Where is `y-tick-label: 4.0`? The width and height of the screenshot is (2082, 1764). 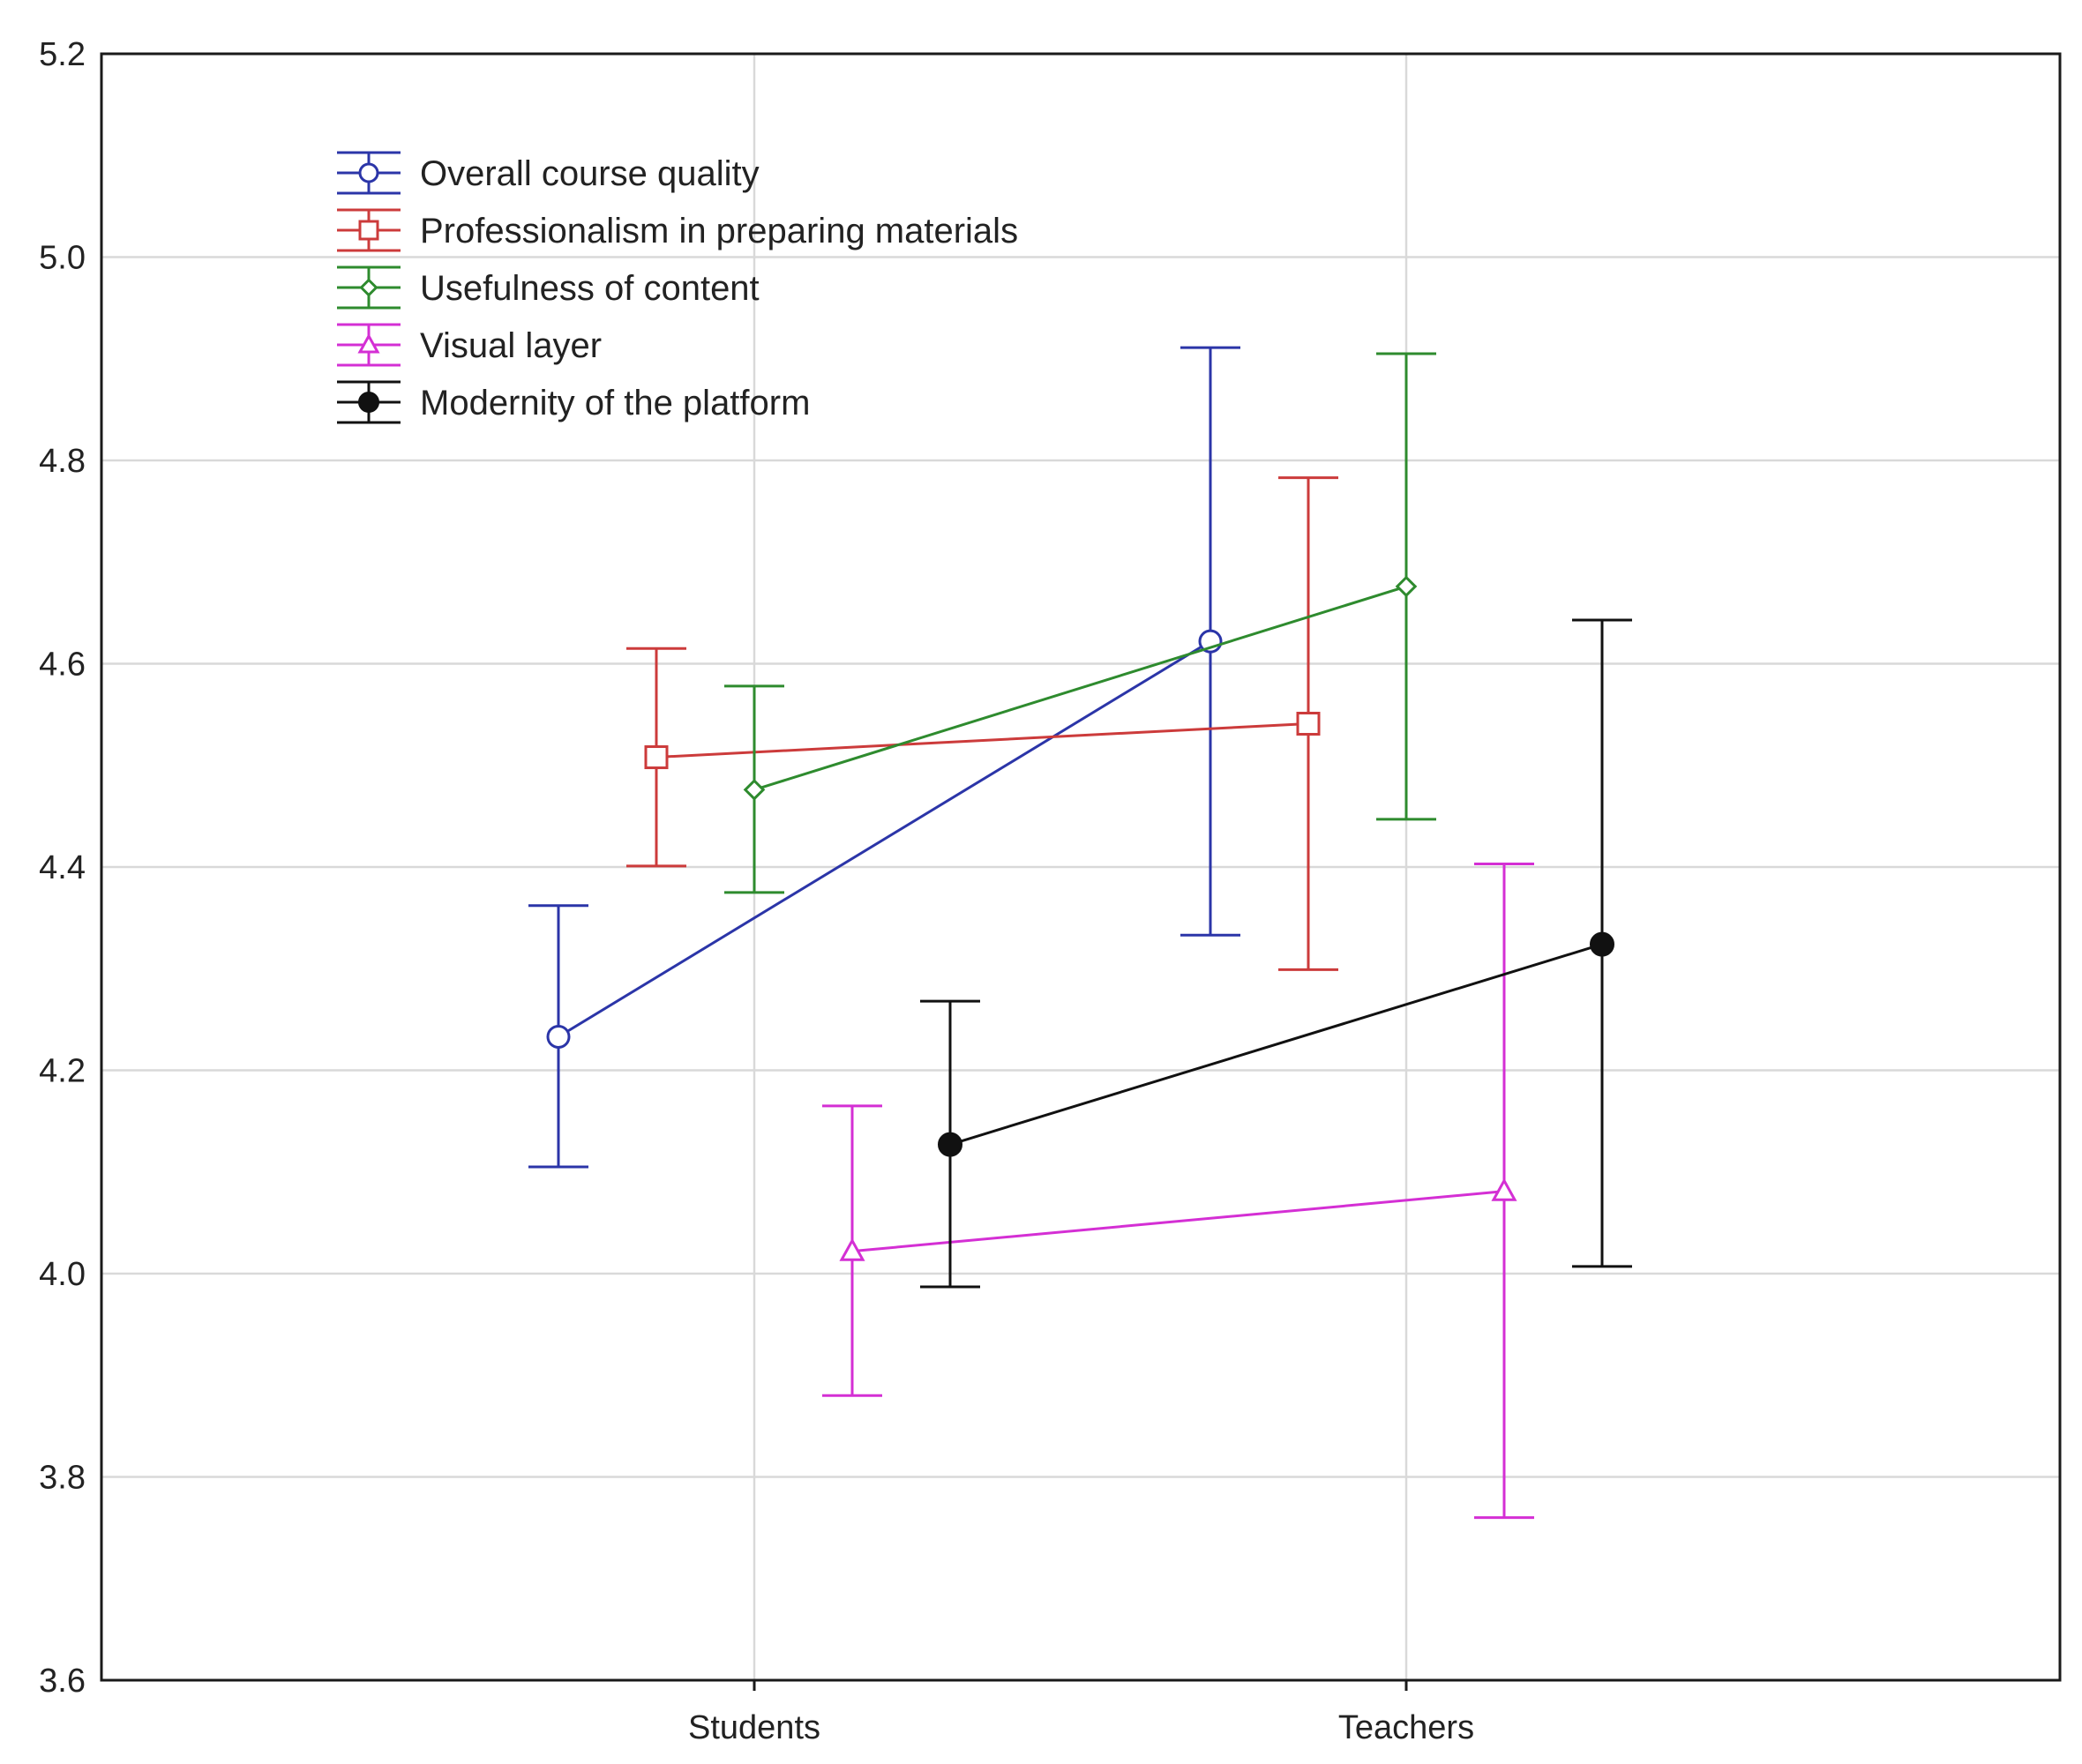 y-tick-label: 4.0 is located at coordinates (63, 1274).